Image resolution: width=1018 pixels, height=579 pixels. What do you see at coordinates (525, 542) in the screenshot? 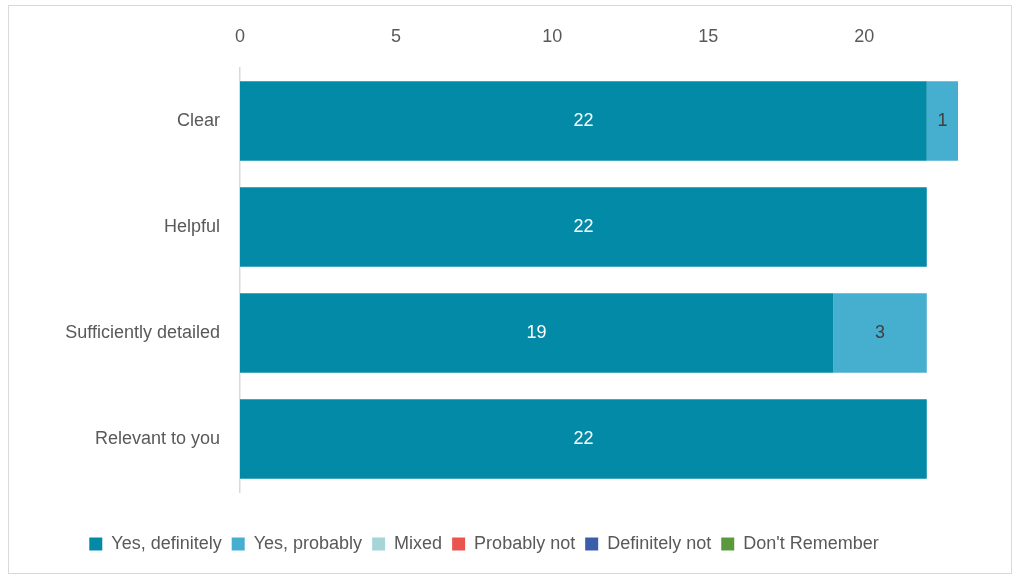
I see `legend-label: Probably not` at bounding box center [525, 542].